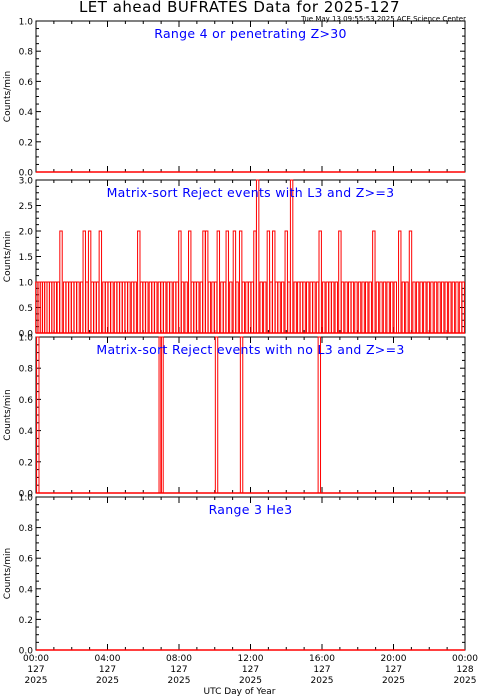 The height and width of the screenshot is (700, 479). Describe the element at coordinates (251, 659) in the screenshot. I see `x-tick-label-time: 12:00` at that location.